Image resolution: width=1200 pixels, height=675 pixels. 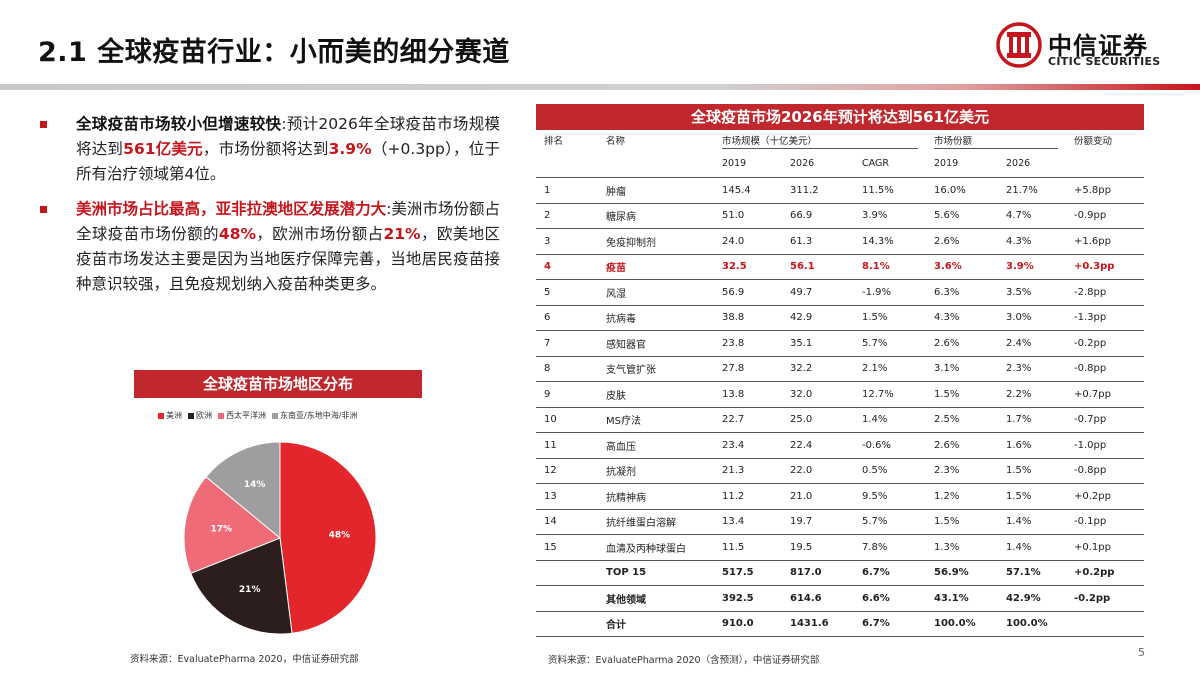 What do you see at coordinates (274, 52) in the screenshot?
I see `page-title: 2.1 全球疫苗行业：小而美的细分赛道` at bounding box center [274, 52].